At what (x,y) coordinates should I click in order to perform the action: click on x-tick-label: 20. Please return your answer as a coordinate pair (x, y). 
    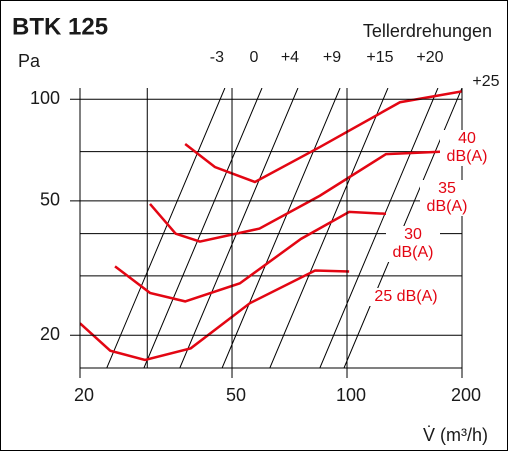
    Looking at the image, I should click on (84, 395).